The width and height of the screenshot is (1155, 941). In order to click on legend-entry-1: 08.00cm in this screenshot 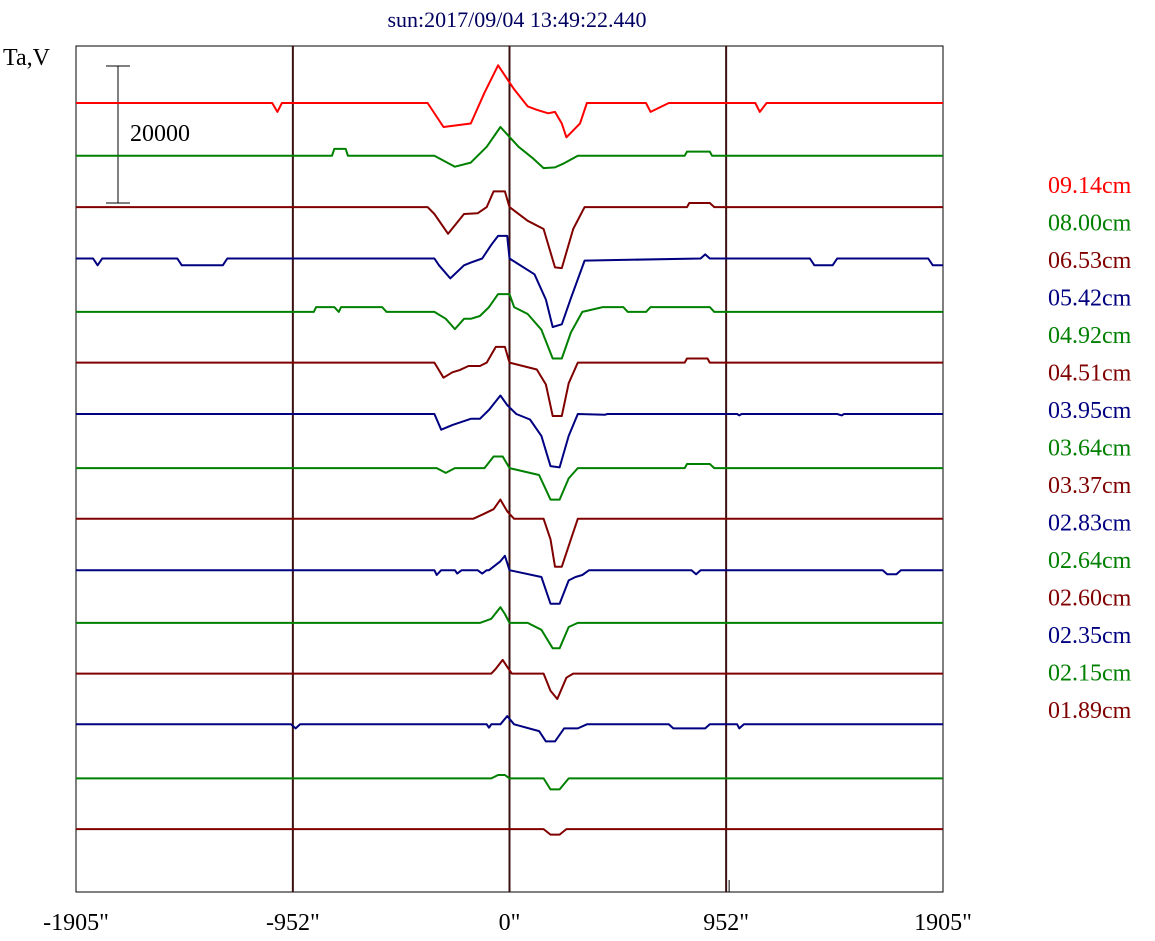, I will do `click(1090, 224)`.